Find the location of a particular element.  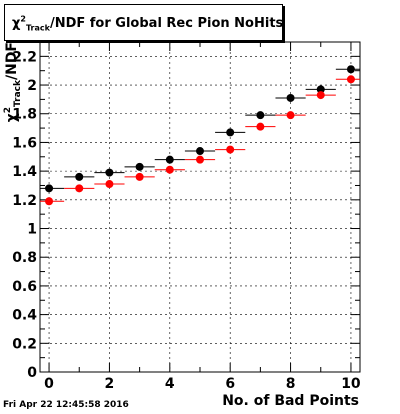

y-tick-label: 0.6 is located at coordinates (24, 287).